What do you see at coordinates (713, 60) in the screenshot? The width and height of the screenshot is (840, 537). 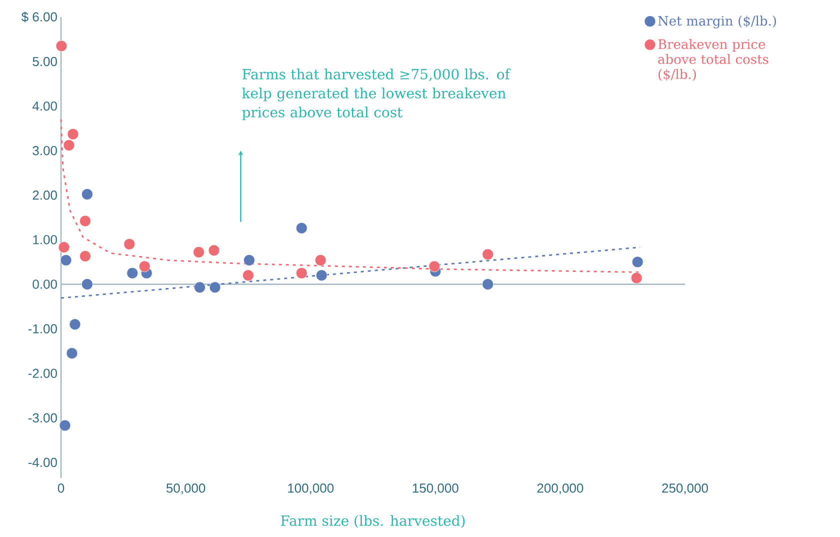 I see `legend-label: Breakeven price above total costs ($/lb.)` at bounding box center [713, 60].